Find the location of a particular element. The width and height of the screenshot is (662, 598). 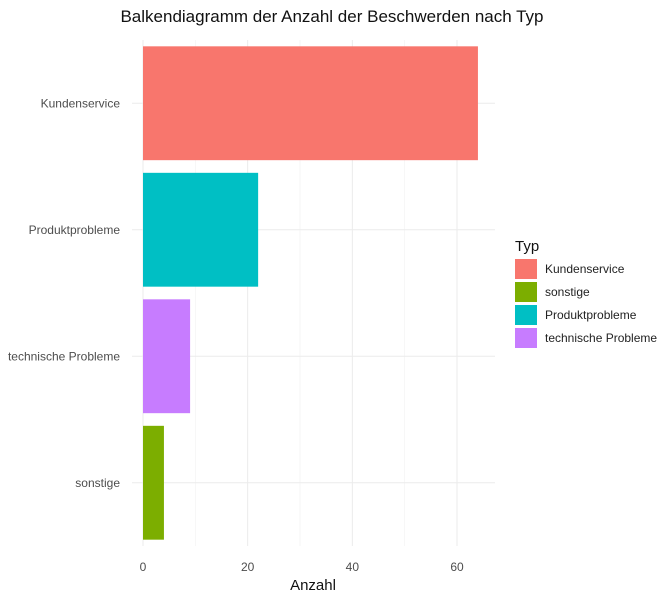

legend-label: sonstige is located at coordinates (567, 292).